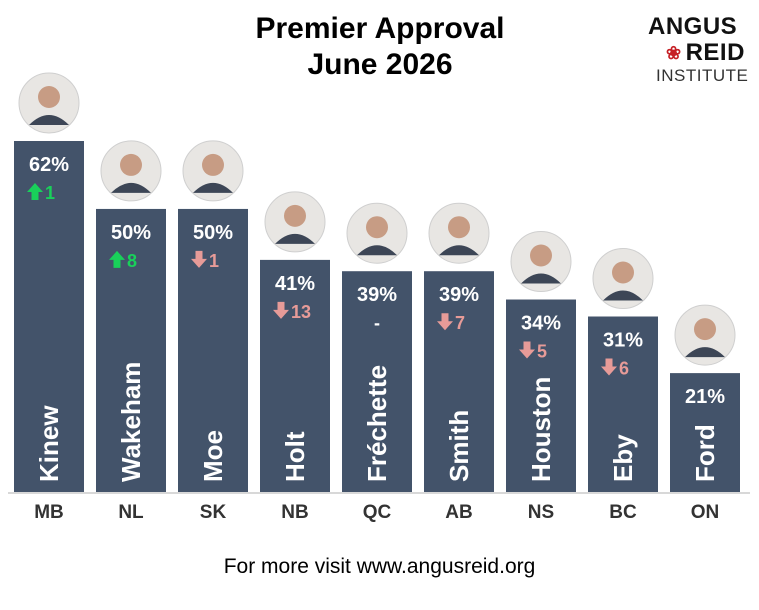 This screenshot has height=610, width=759. What do you see at coordinates (705, 397) in the screenshot?
I see `bar-value-label: 21%` at bounding box center [705, 397].